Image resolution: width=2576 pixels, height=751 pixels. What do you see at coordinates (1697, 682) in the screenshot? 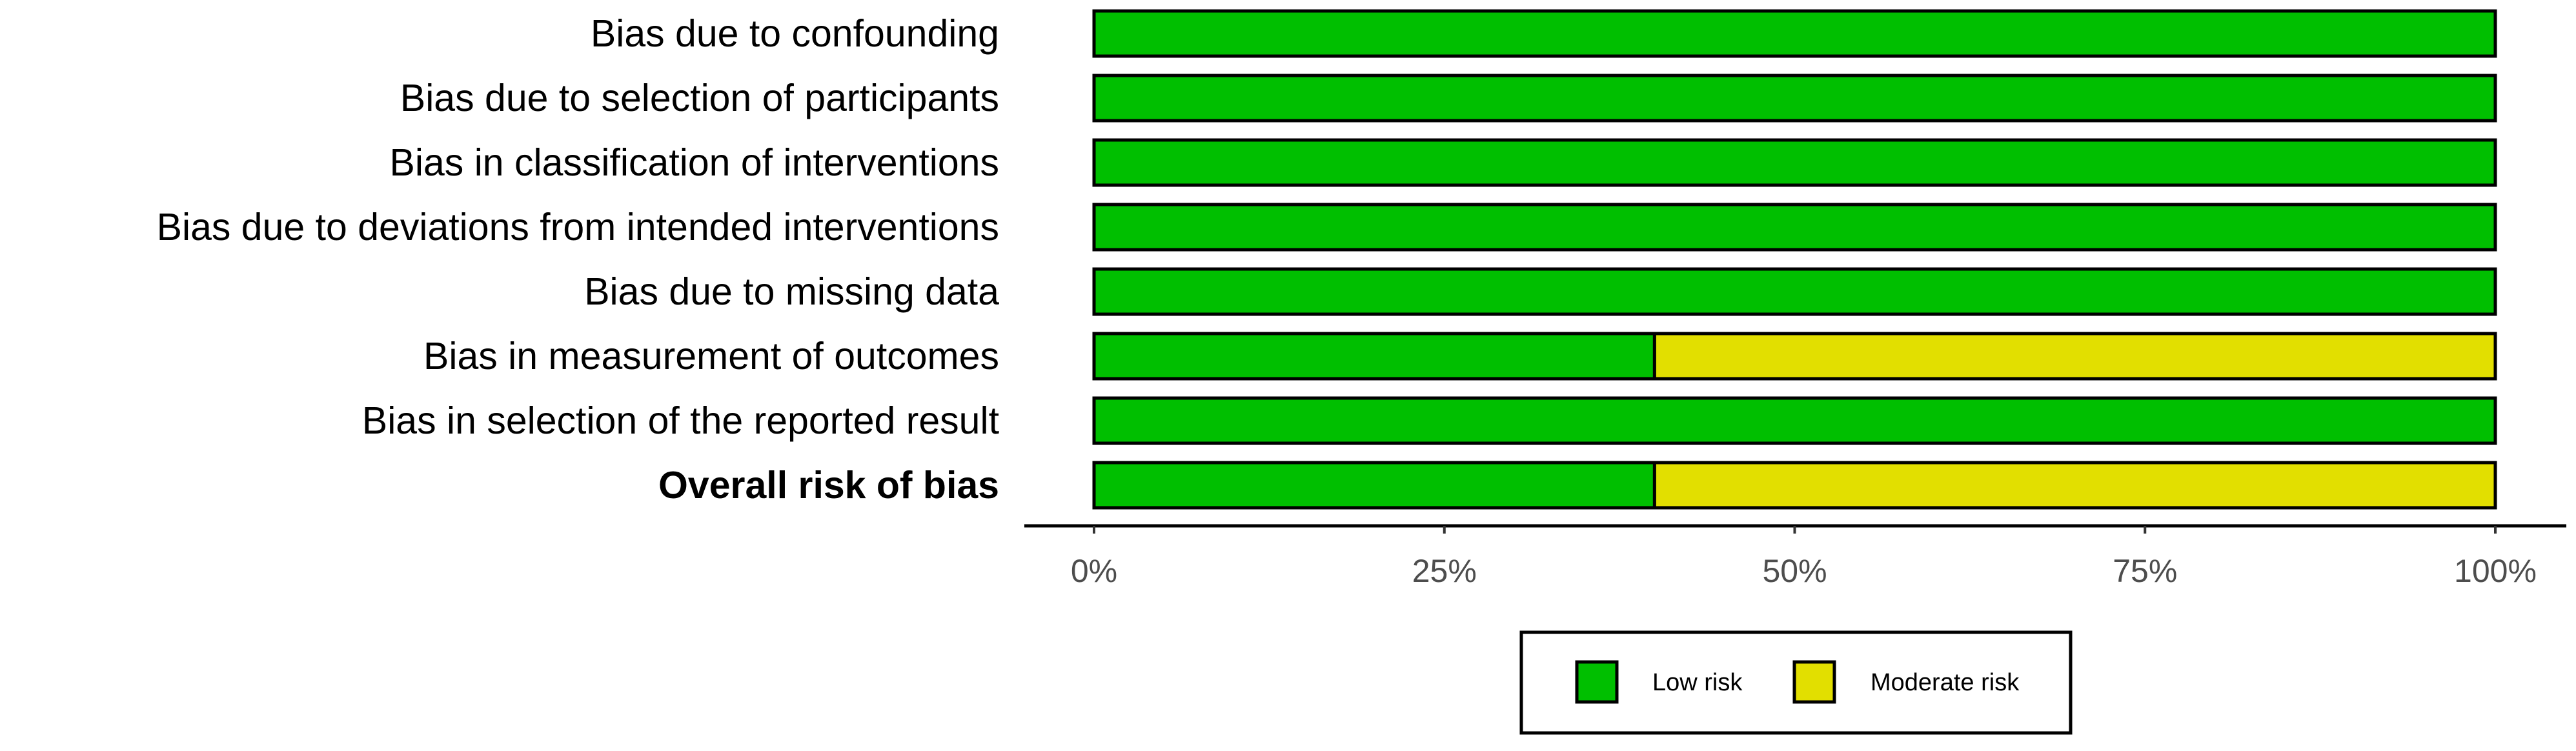
I see `legend-label: Low risk` at bounding box center [1697, 682].